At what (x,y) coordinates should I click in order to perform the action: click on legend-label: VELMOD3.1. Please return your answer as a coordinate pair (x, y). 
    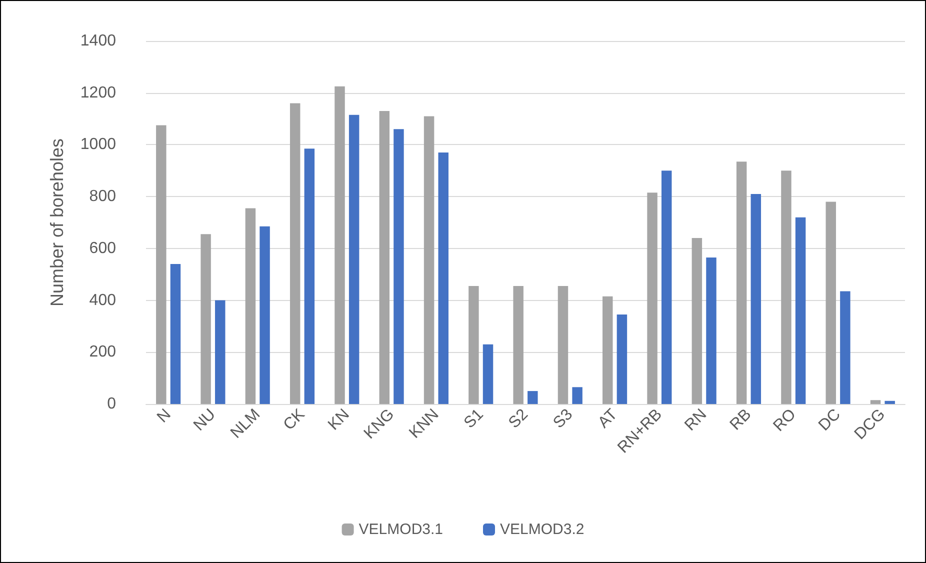
    Looking at the image, I should click on (401, 529).